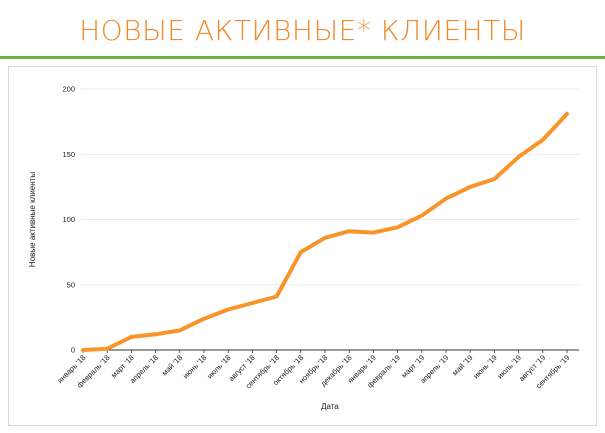 The image size is (605, 433). Describe the element at coordinates (330, 406) in the screenshot. I see `x-axis-title: Дата` at that location.